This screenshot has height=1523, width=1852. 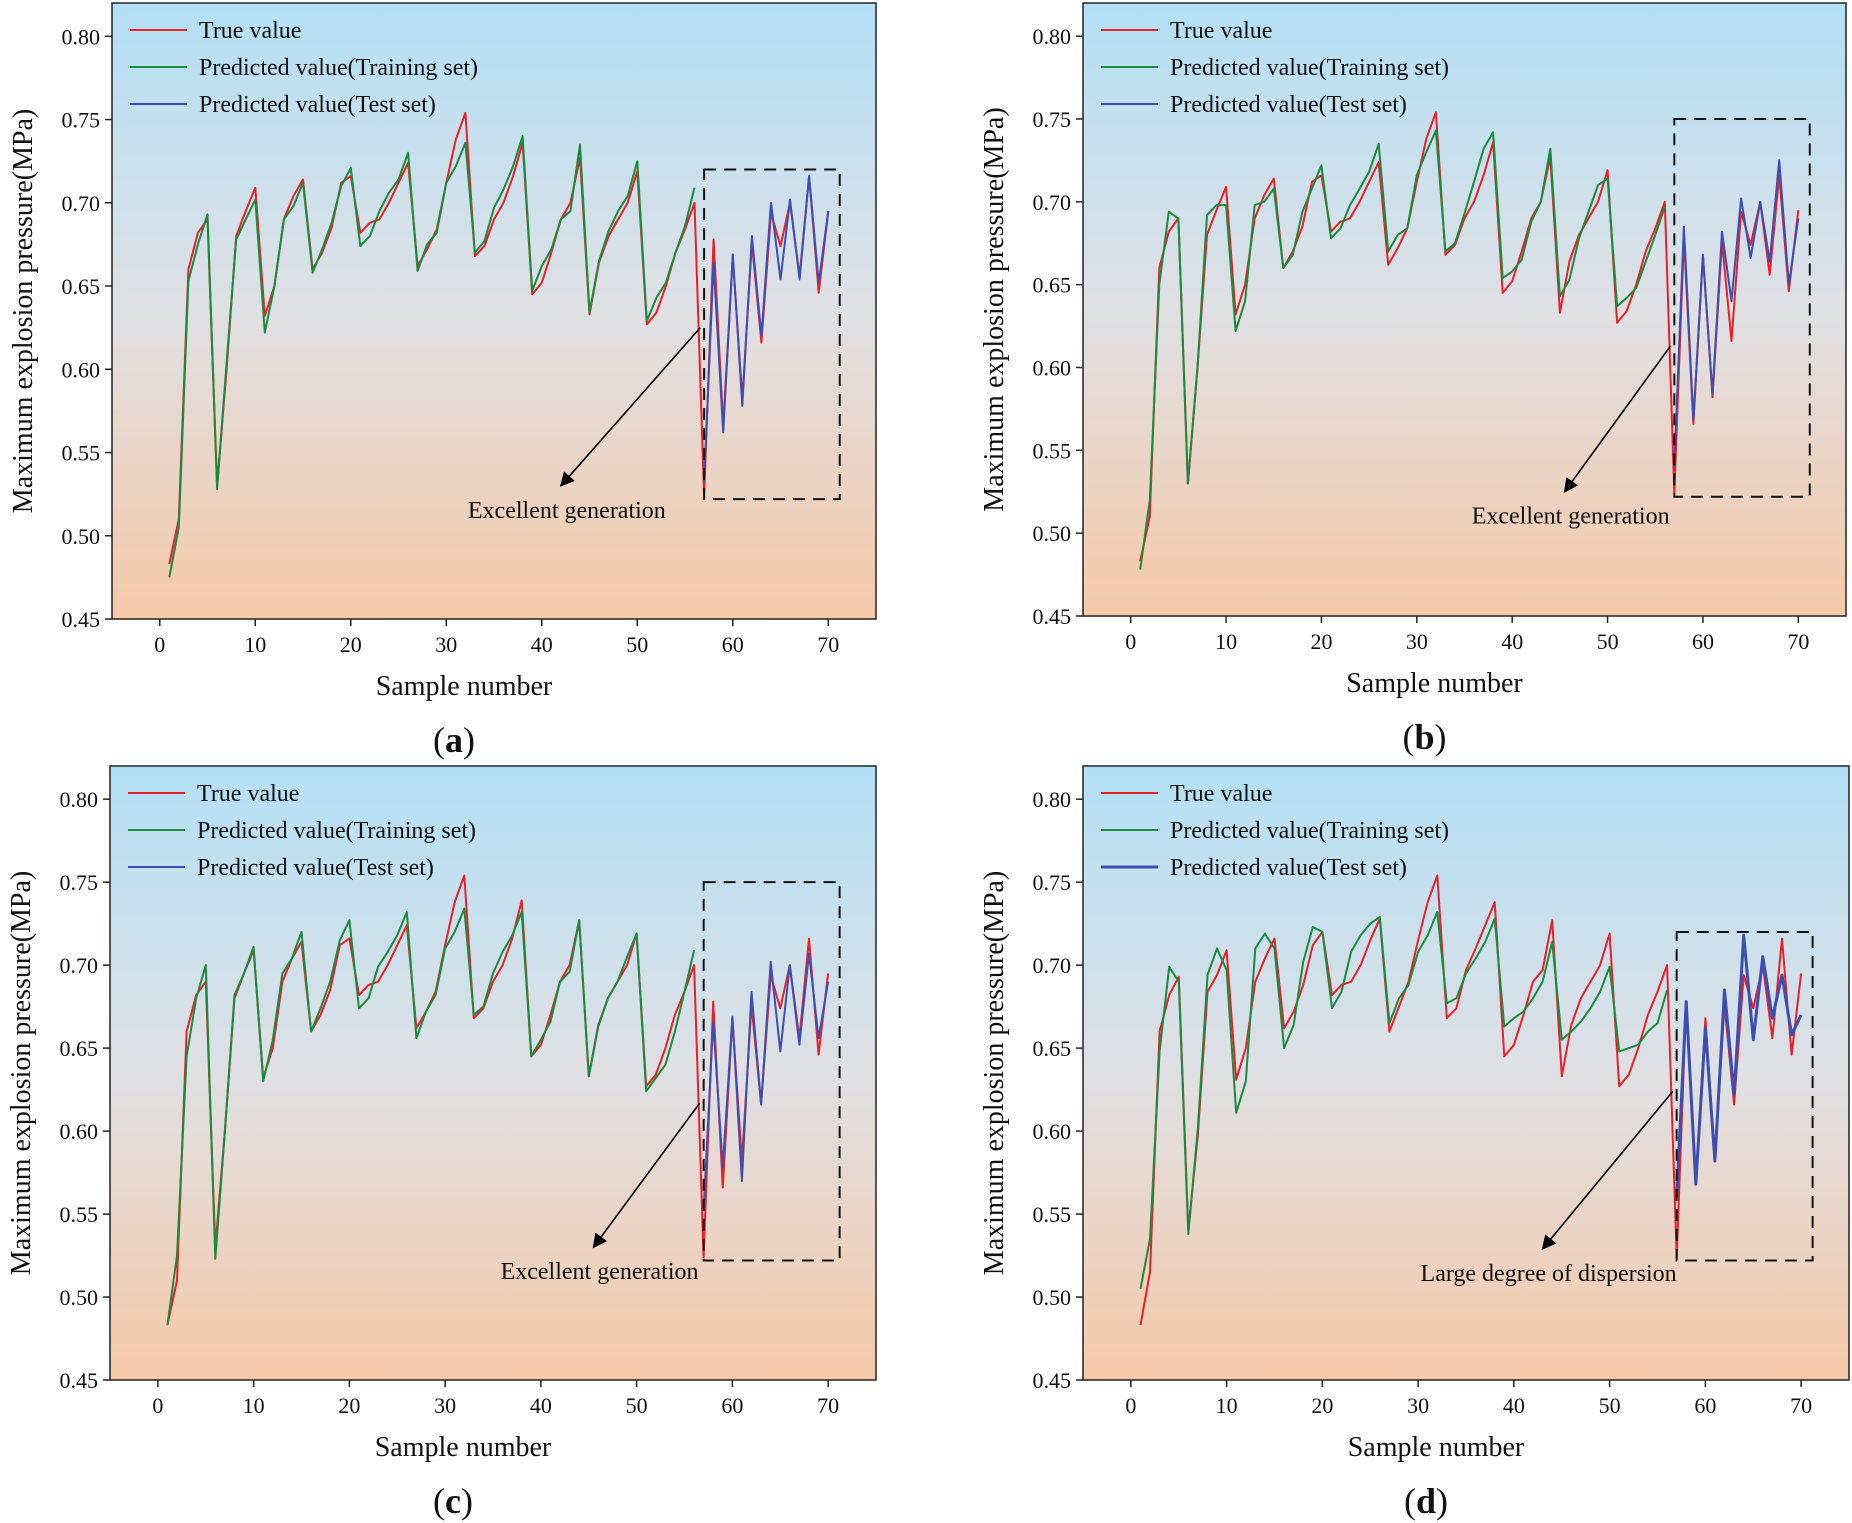 I want to click on panel-letter: c, so click(x=453, y=1501).